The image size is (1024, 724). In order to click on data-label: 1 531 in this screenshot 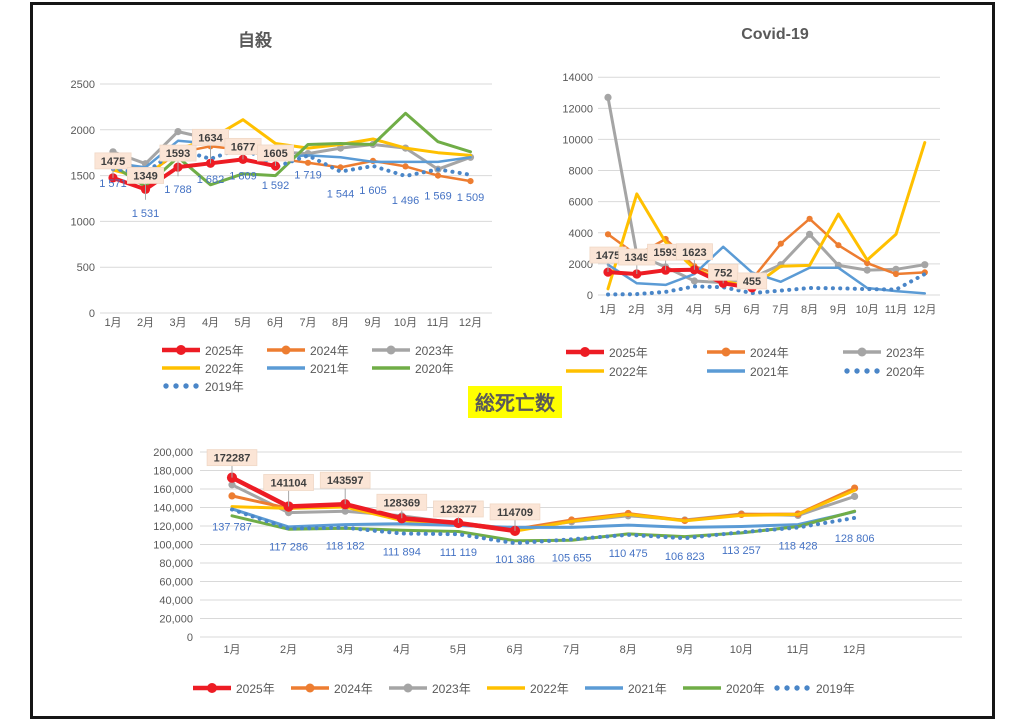, I will do `click(146, 214)`.